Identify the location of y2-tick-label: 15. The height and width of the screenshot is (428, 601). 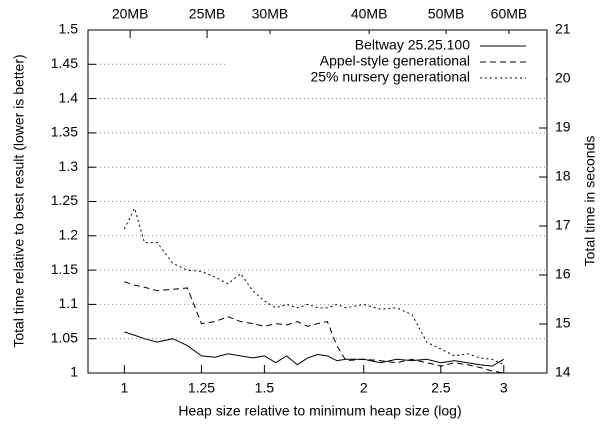
(563, 323).